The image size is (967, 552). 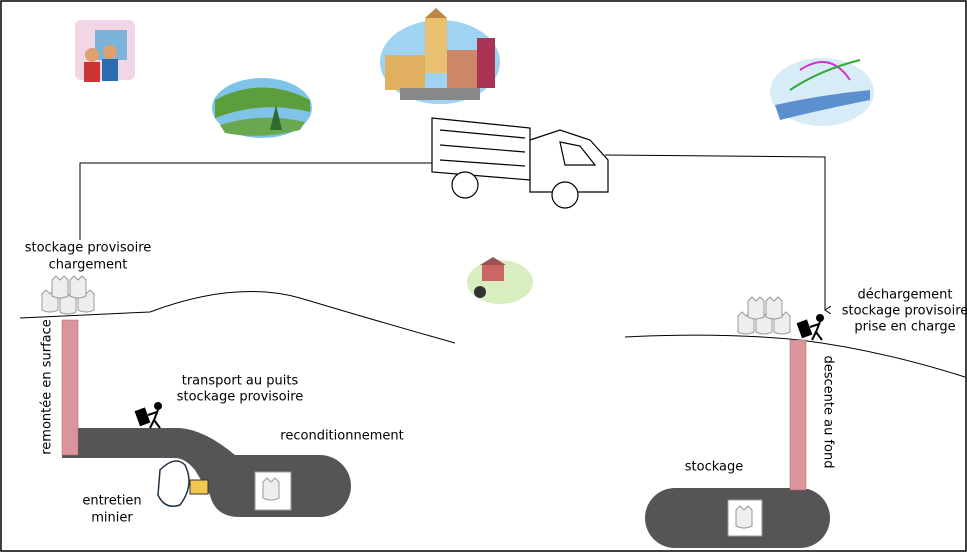 What do you see at coordinates (262, 108) in the screenshot?
I see `clipart-river` at bounding box center [262, 108].